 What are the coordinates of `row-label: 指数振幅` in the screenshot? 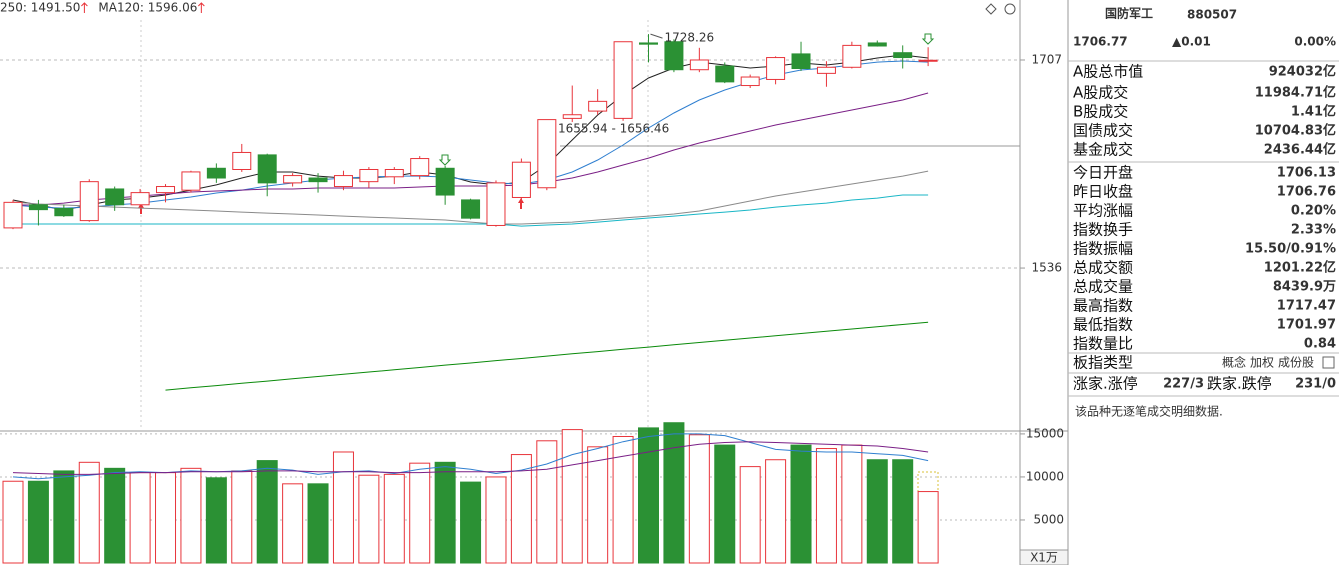 It's located at (1103, 249).